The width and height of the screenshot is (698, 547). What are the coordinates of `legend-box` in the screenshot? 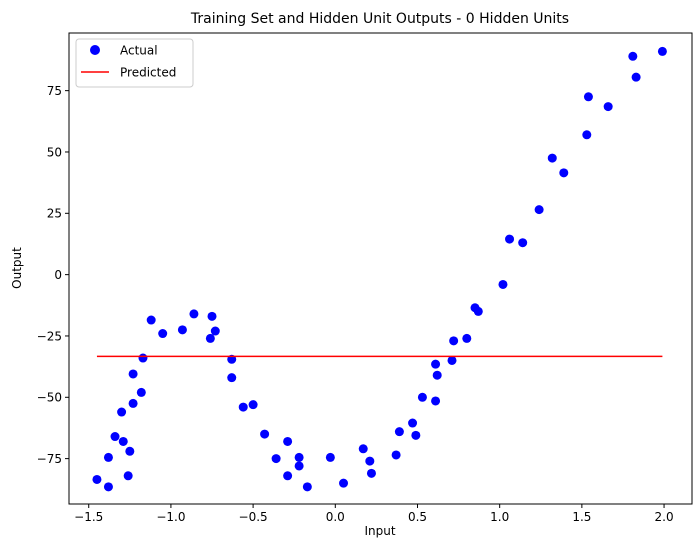 It's located at (134, 63).